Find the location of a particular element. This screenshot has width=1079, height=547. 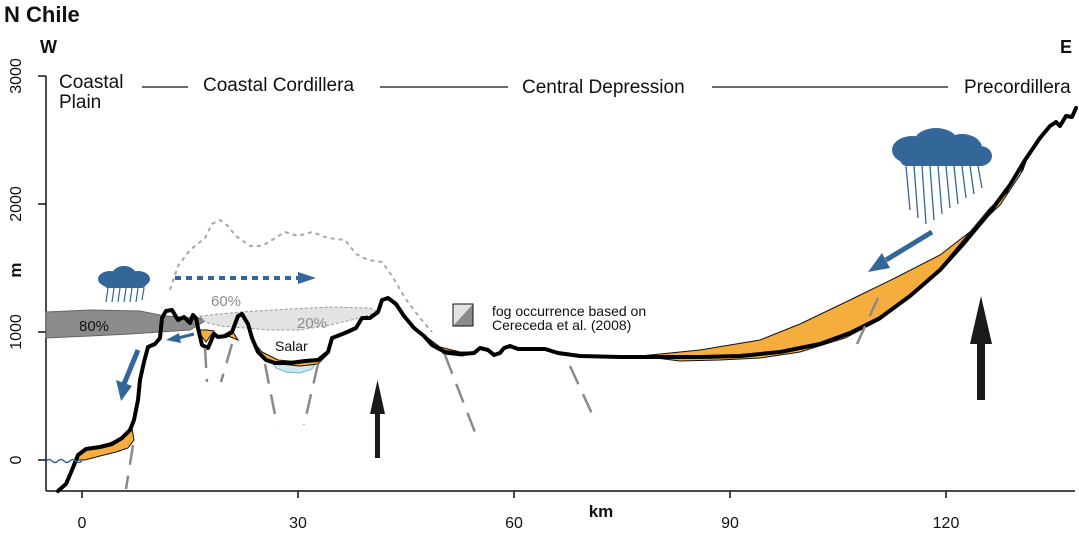

region-coastal-plain-line2: Plain is located at coordinates (80, 102).